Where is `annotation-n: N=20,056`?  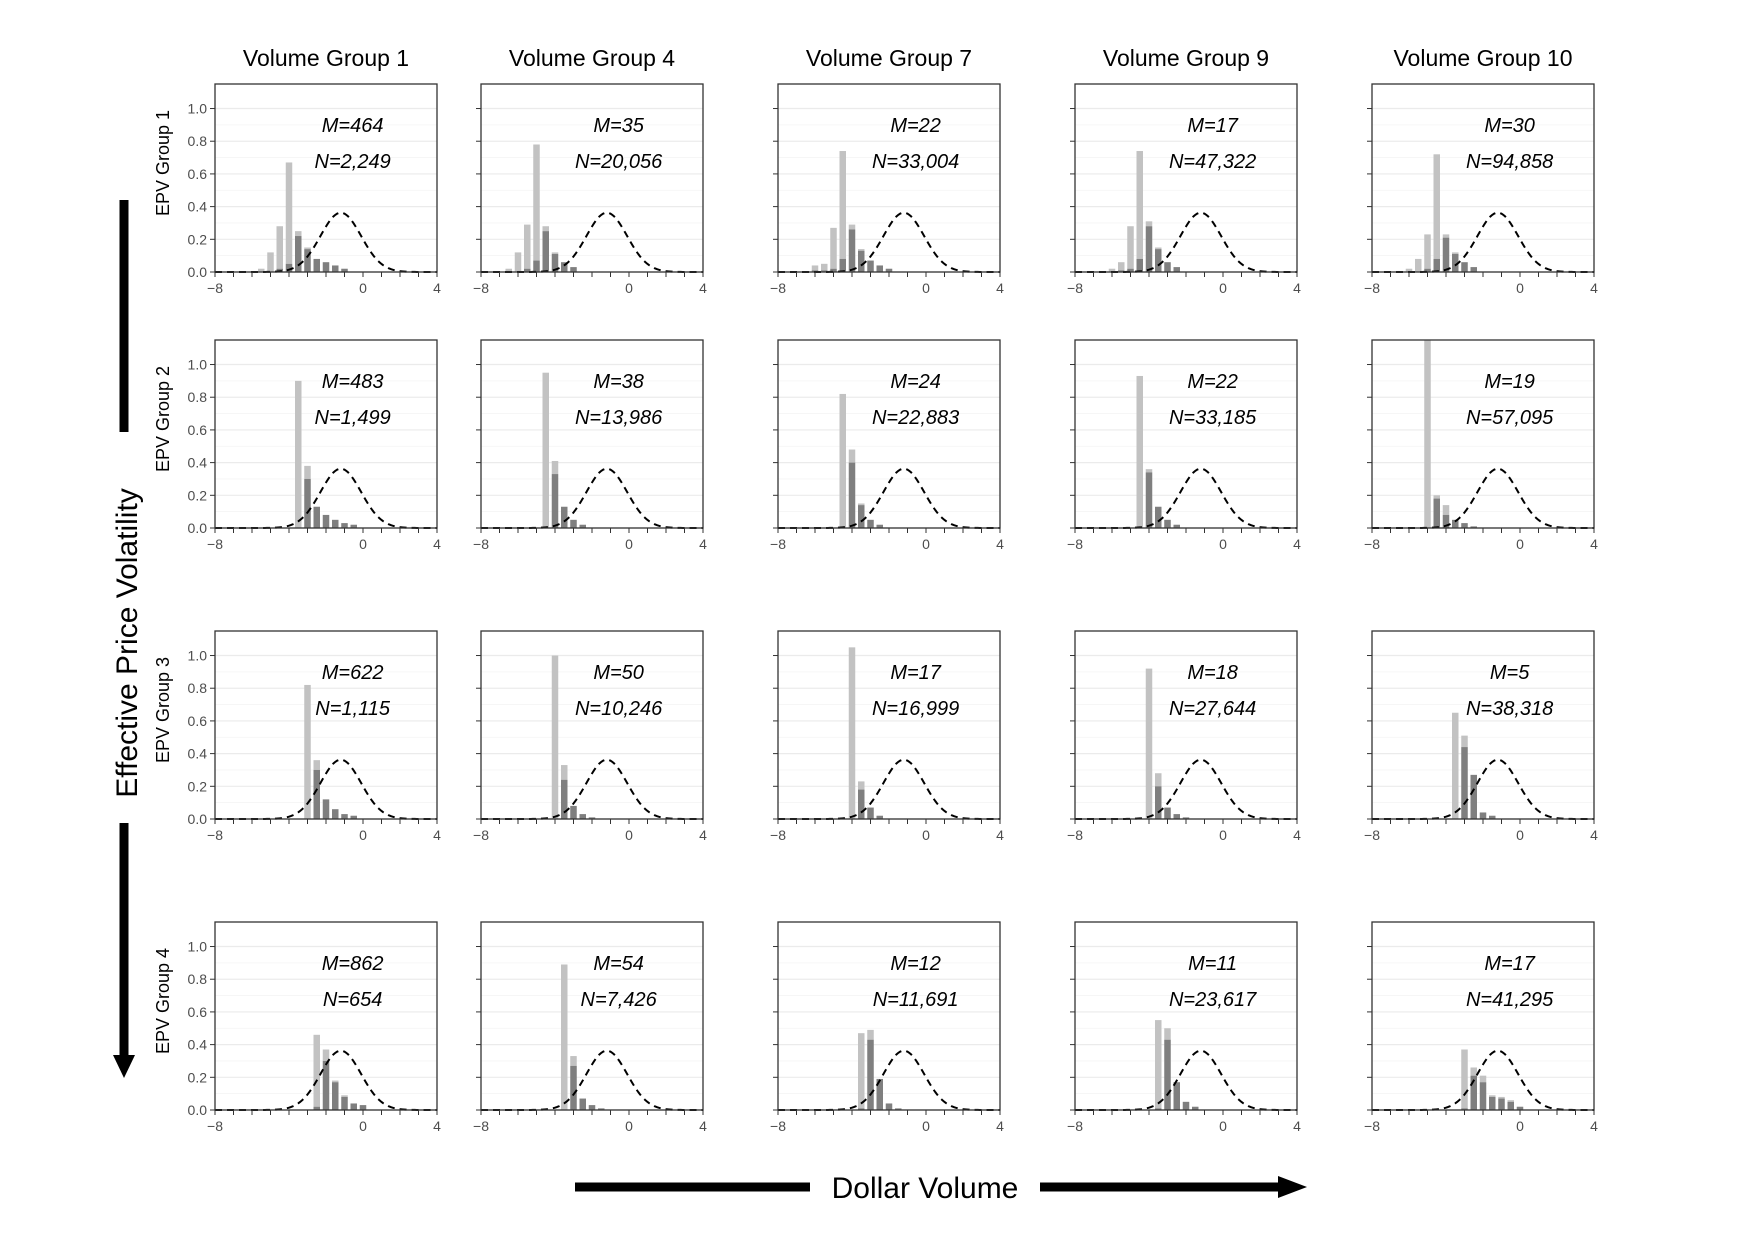
annotation-n: N=20,056 is located at coordinates (619, 162).